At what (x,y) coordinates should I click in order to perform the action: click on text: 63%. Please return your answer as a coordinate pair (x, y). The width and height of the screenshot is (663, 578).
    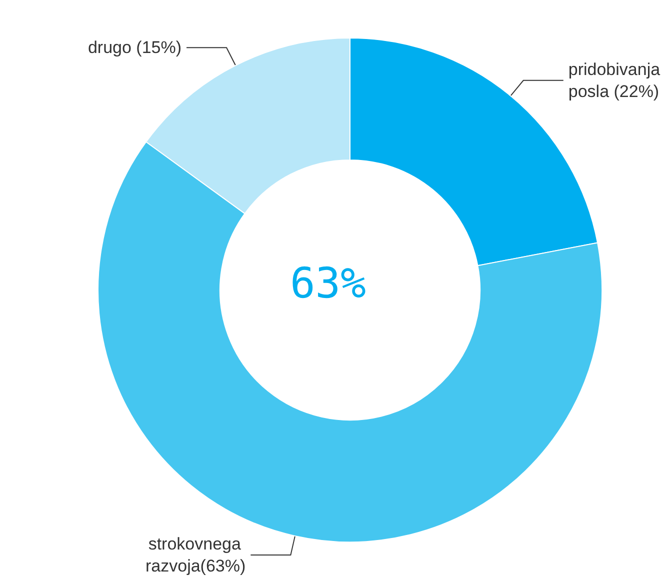
    Looking at the image, I should click on (328, 283).